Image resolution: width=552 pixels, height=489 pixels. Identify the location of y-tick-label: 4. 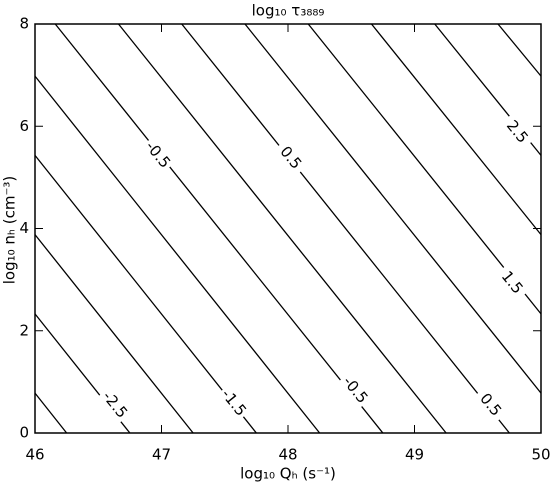
(24, 228).